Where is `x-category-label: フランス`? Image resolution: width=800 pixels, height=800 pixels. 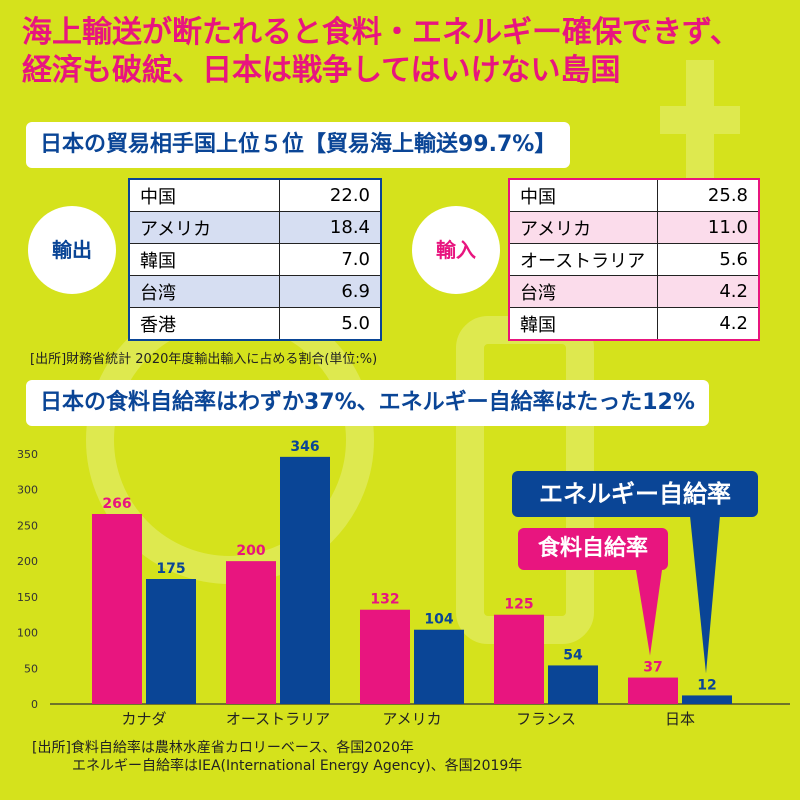 x-category-label: フランス is located at coordinates (546, 719).